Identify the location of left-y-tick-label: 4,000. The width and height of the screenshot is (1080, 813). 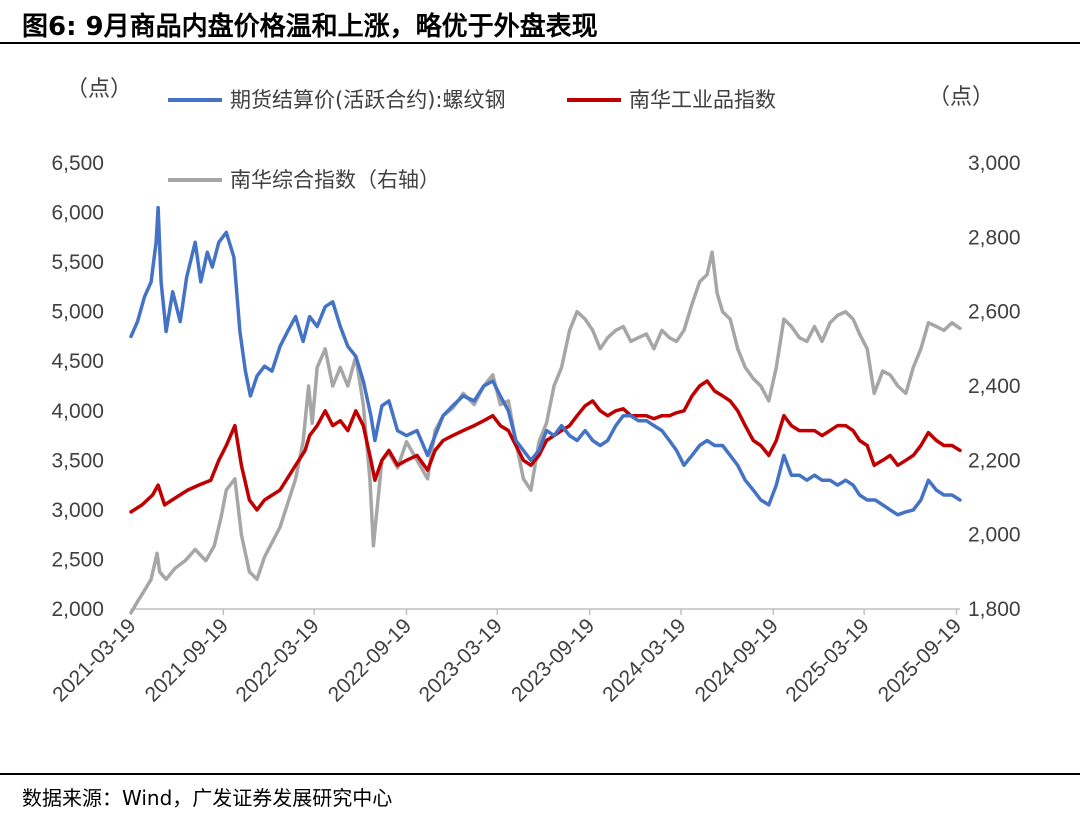
(77, 411).